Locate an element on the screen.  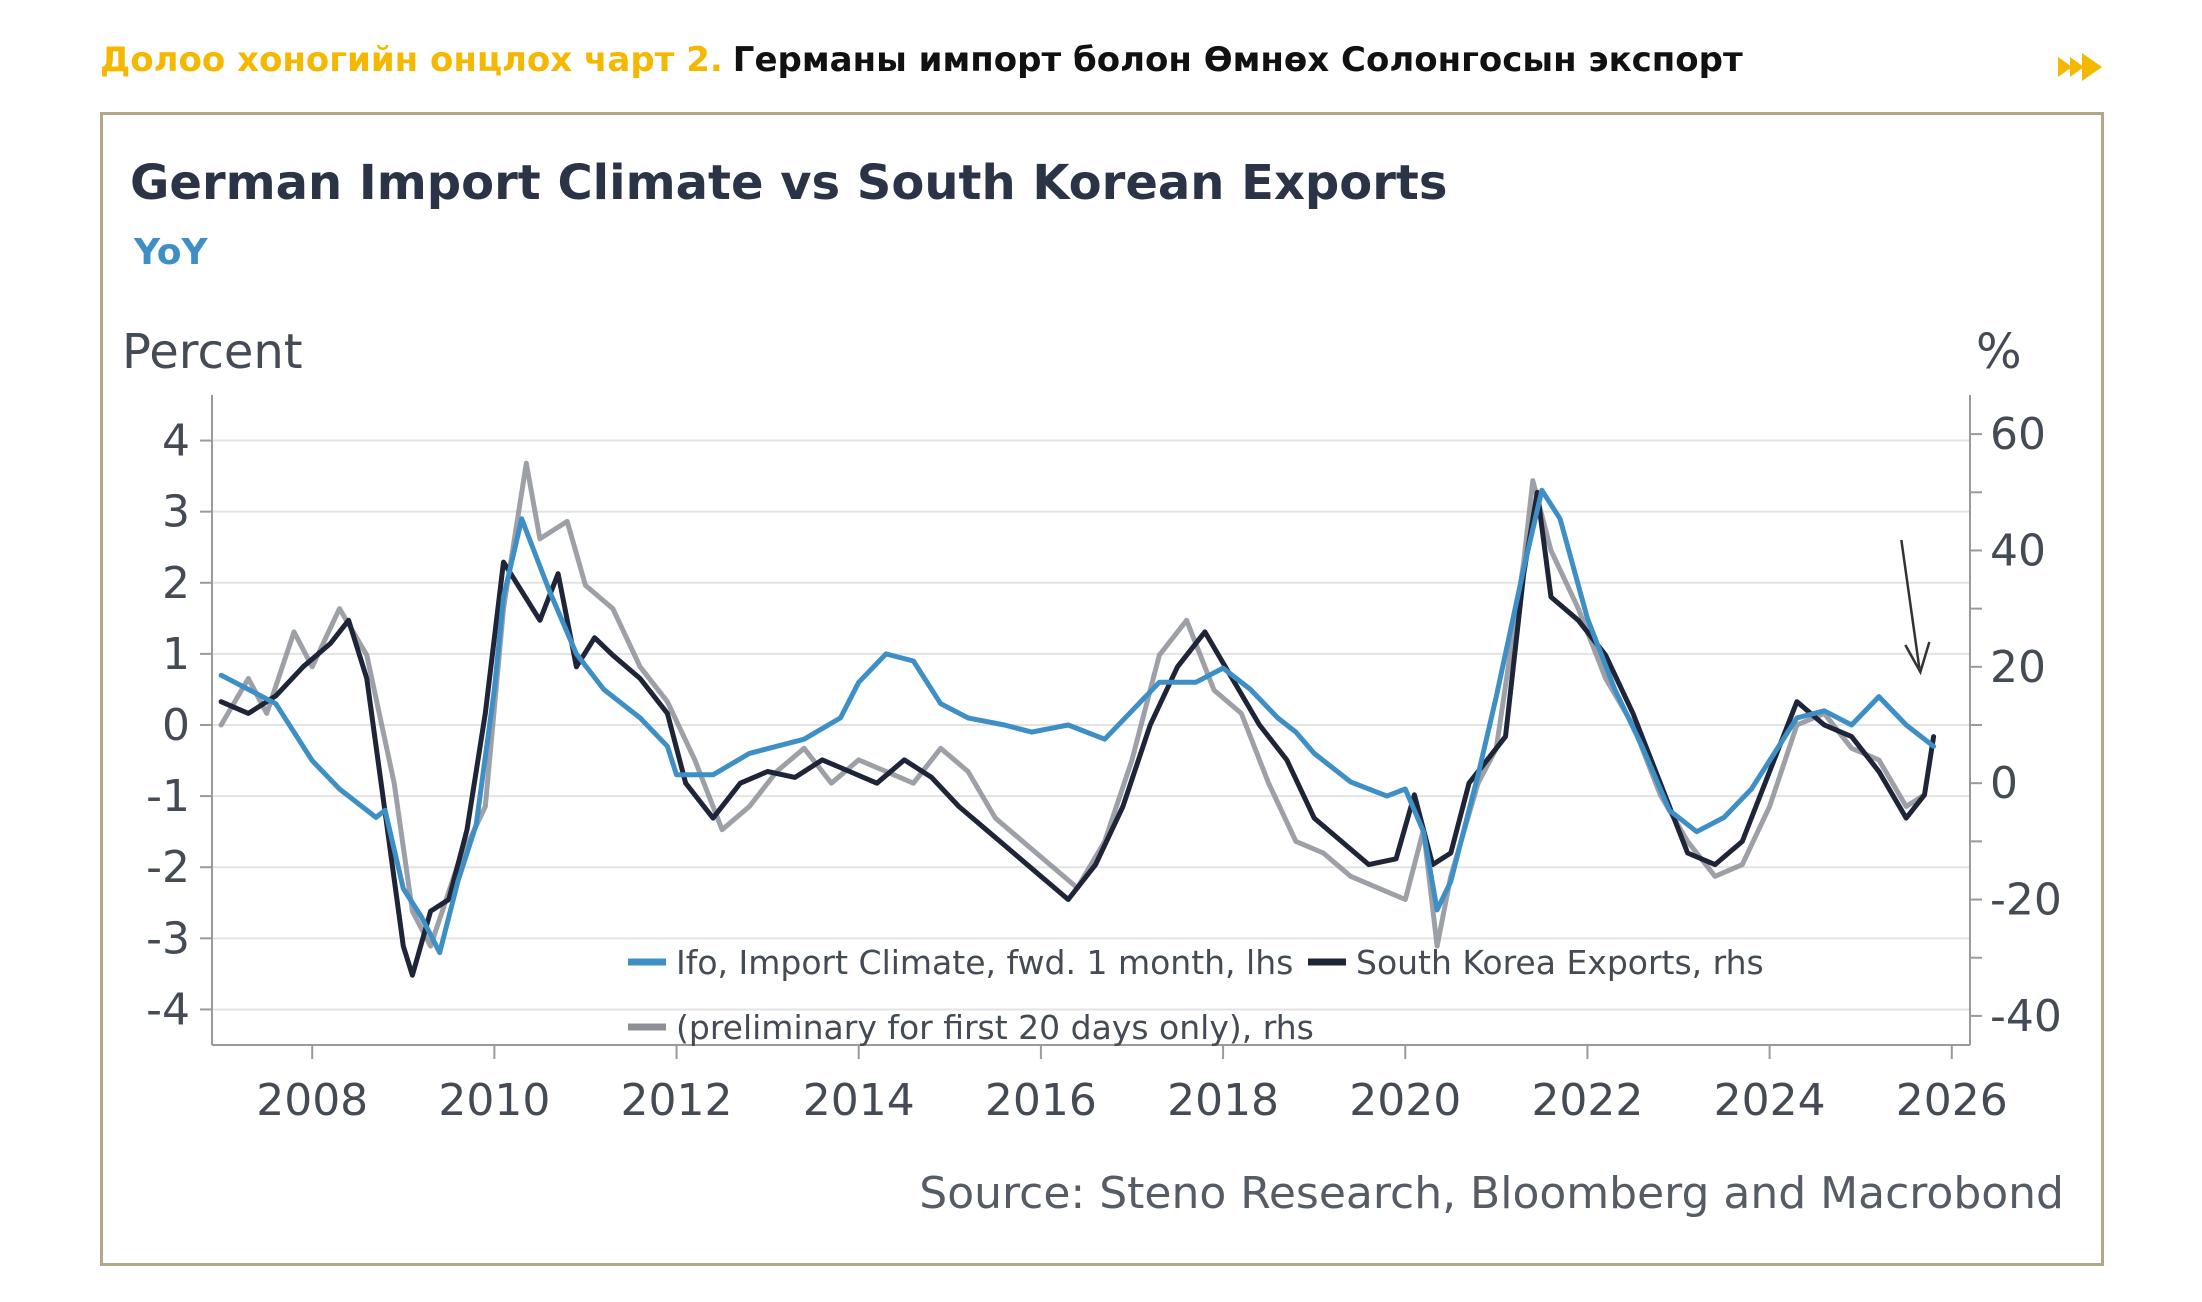
left-tick-label: -4 is located at coordinates (168, 1009).